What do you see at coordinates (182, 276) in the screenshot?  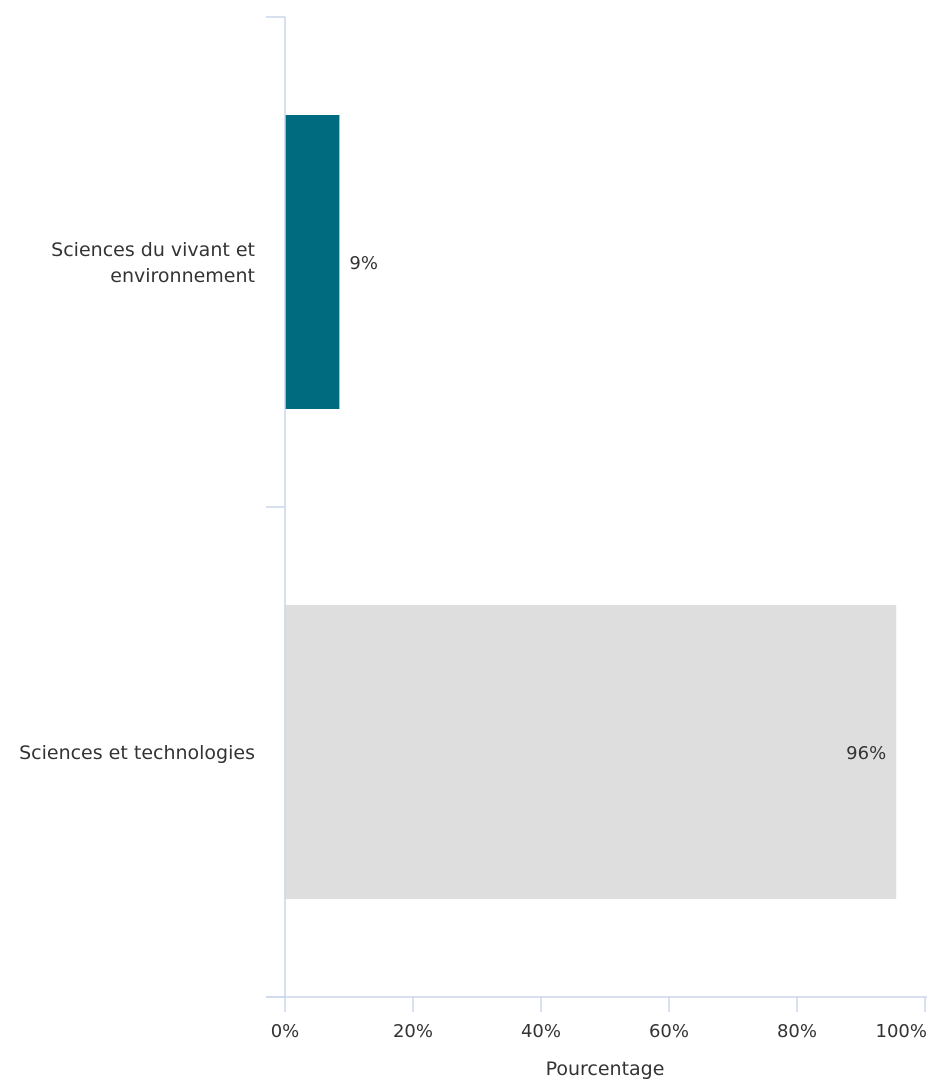 I see `category-label-line: environnement` at bounding box center [182, 276].